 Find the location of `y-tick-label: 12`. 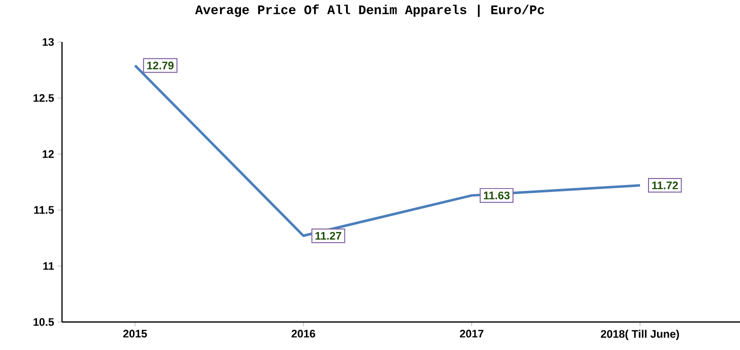

y-tick-label: 12 is located at coordinates (48, 154).